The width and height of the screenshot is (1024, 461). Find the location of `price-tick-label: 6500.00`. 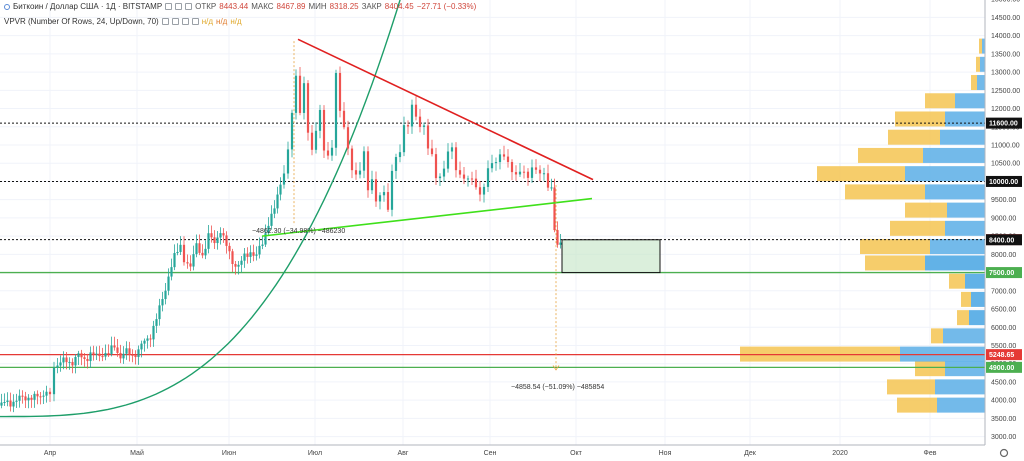

price-tick-label: 6500.00 is located at coordinates (1003, 310).